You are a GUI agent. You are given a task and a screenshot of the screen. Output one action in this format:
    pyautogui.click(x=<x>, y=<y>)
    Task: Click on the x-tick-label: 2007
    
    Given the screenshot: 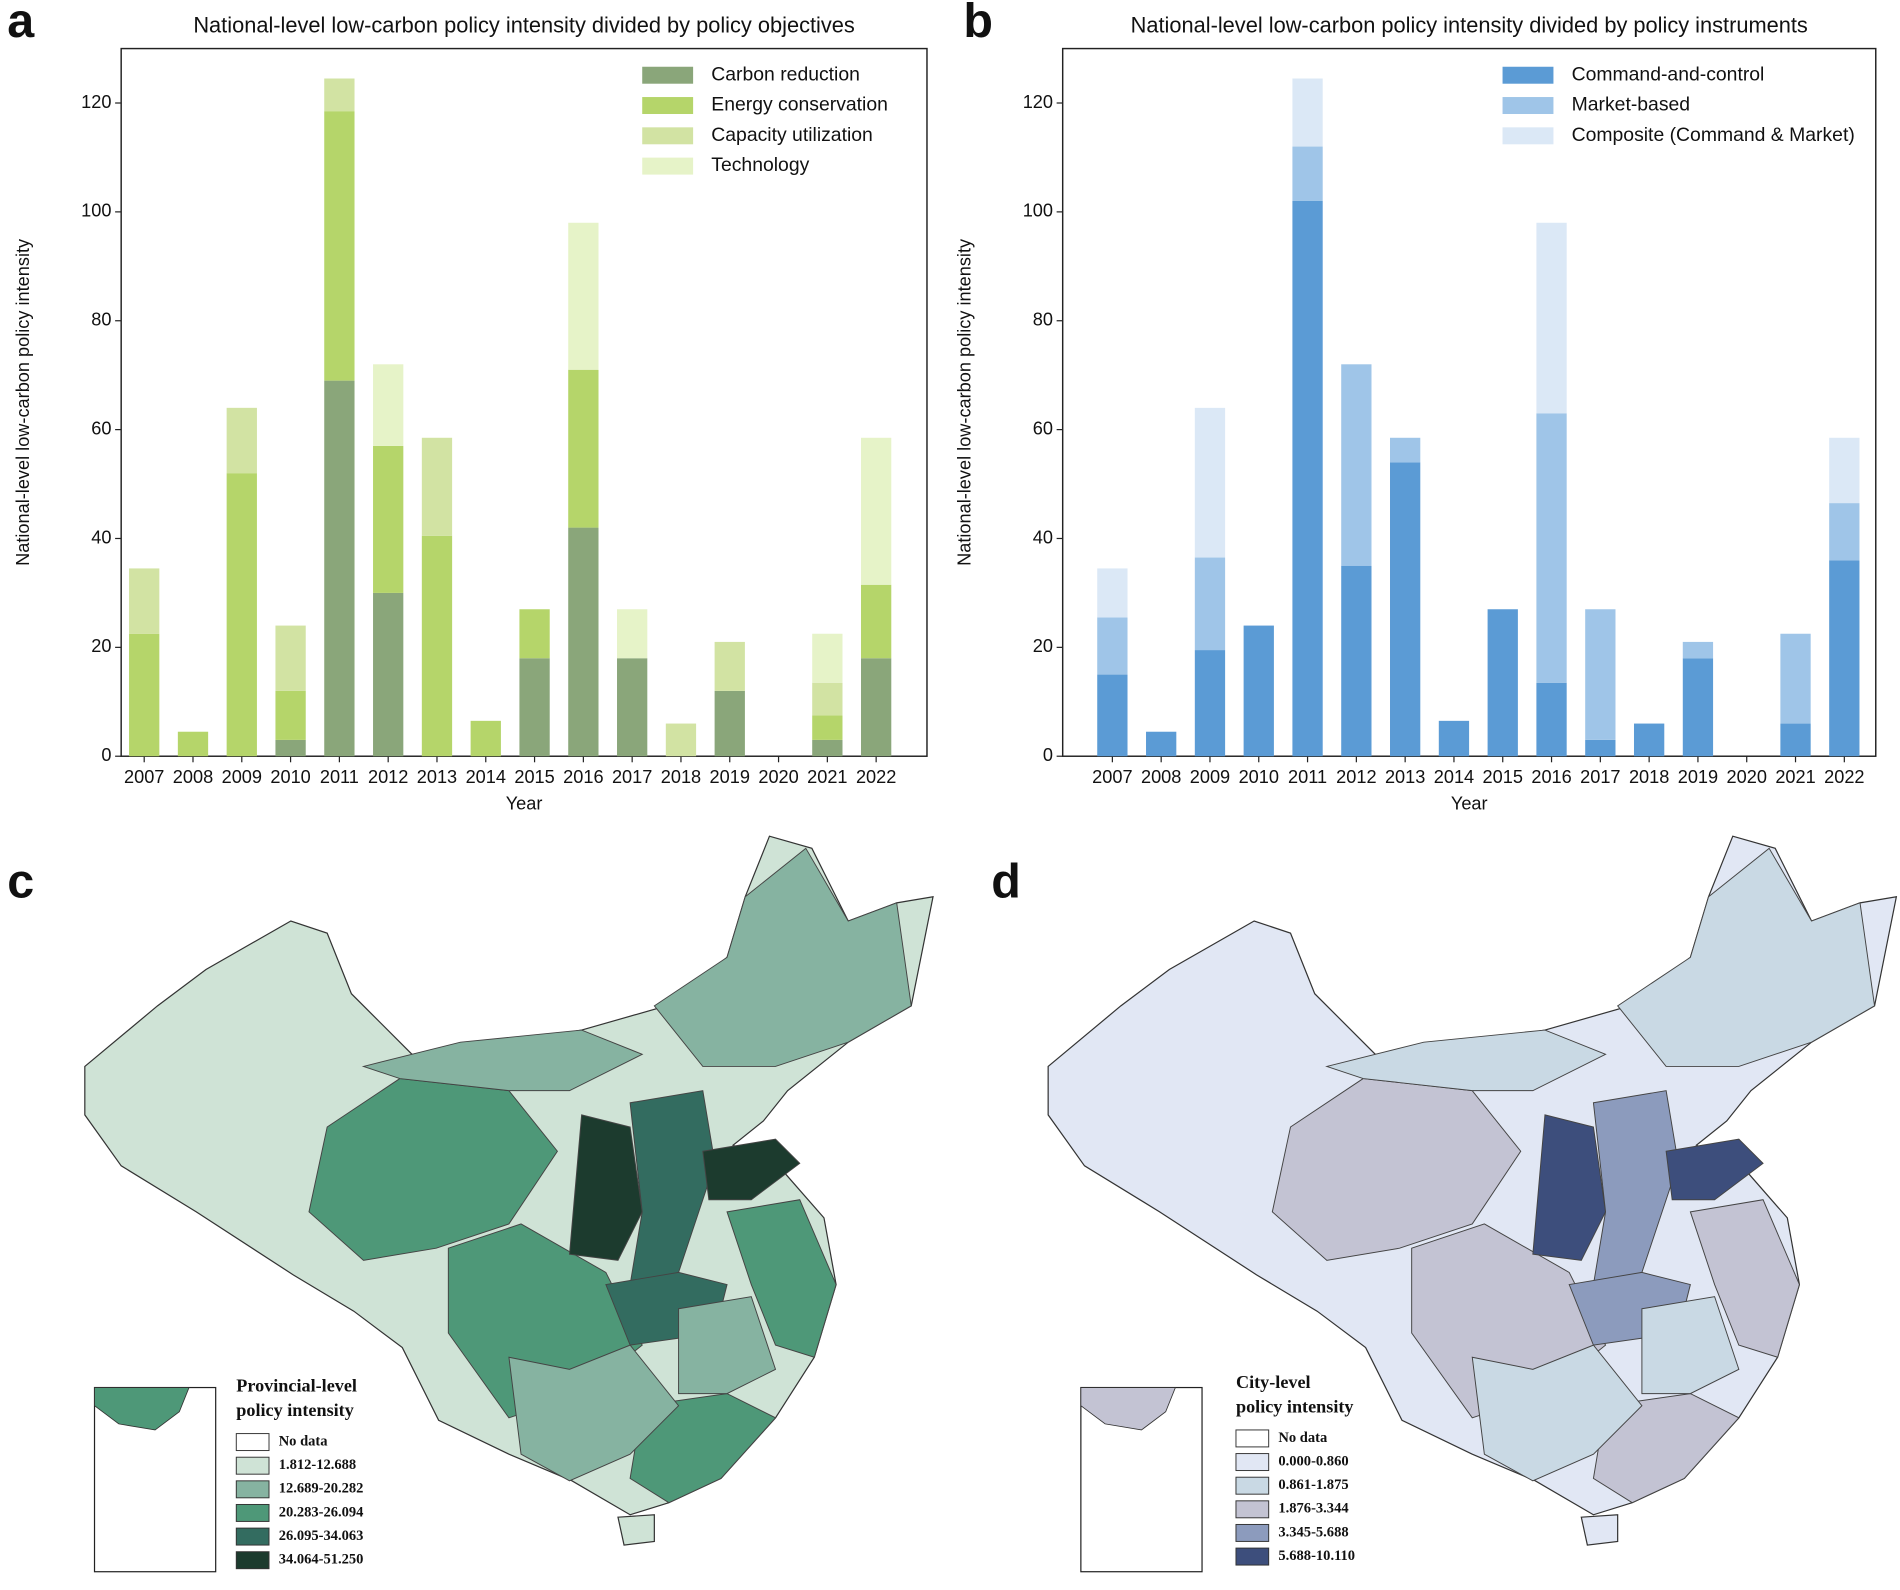 What is the action you would take?
    pyautogui.click(x=144, y=777)
    